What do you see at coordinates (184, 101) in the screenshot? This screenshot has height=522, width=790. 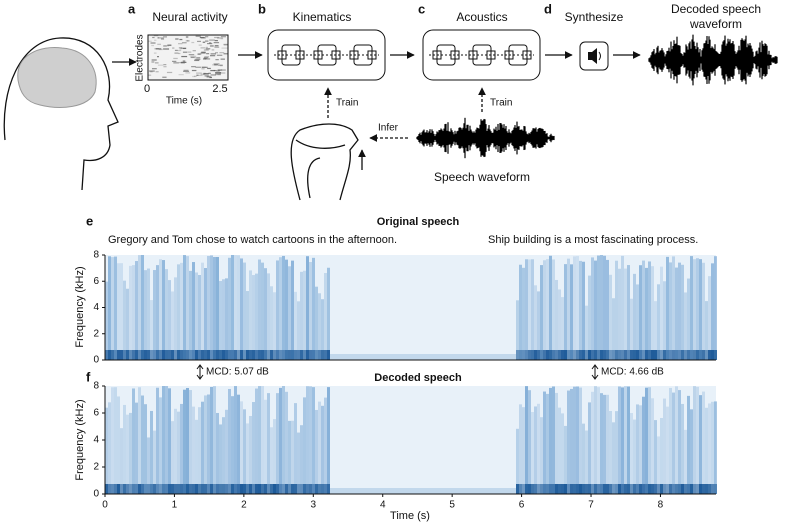 I see `axis-label: Time (s)` at bounding box center [184, 101].